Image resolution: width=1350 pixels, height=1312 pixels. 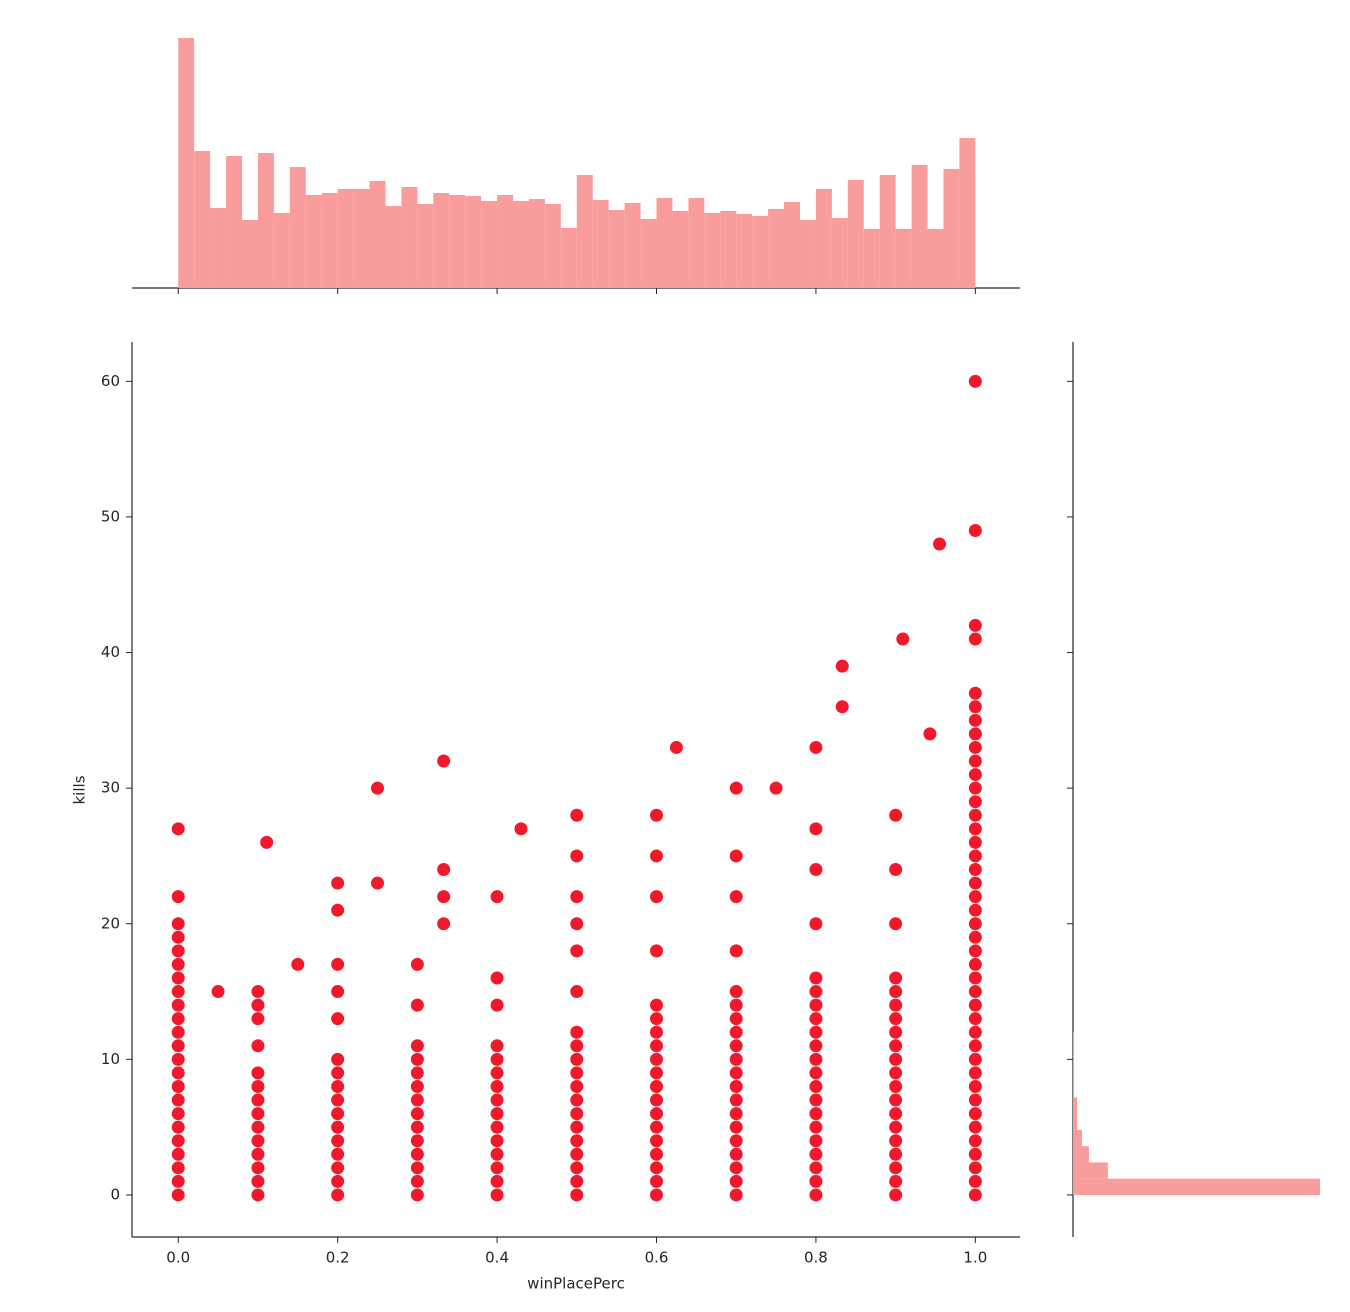 I want to click on y-axis-label: kills, so click(x=80, y=789).